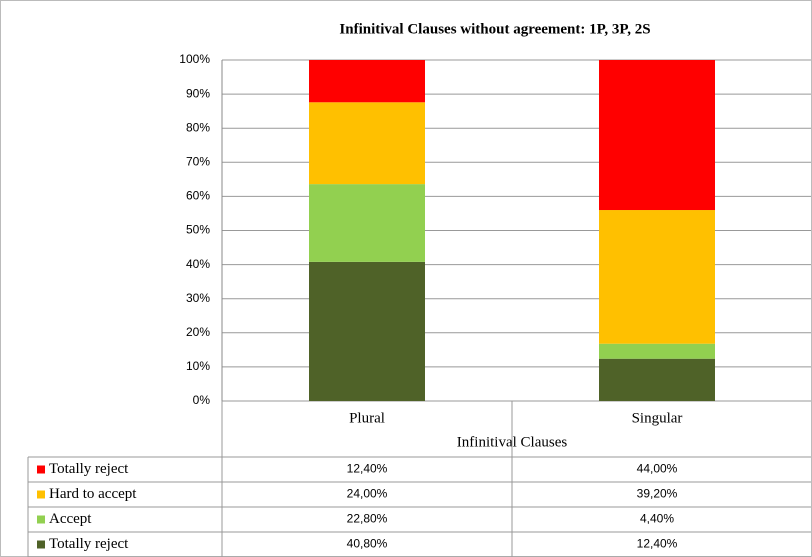  Describe the element at coordinates (198, 264) in the screenshot. I see `y-tick-label: 40%` at that location.